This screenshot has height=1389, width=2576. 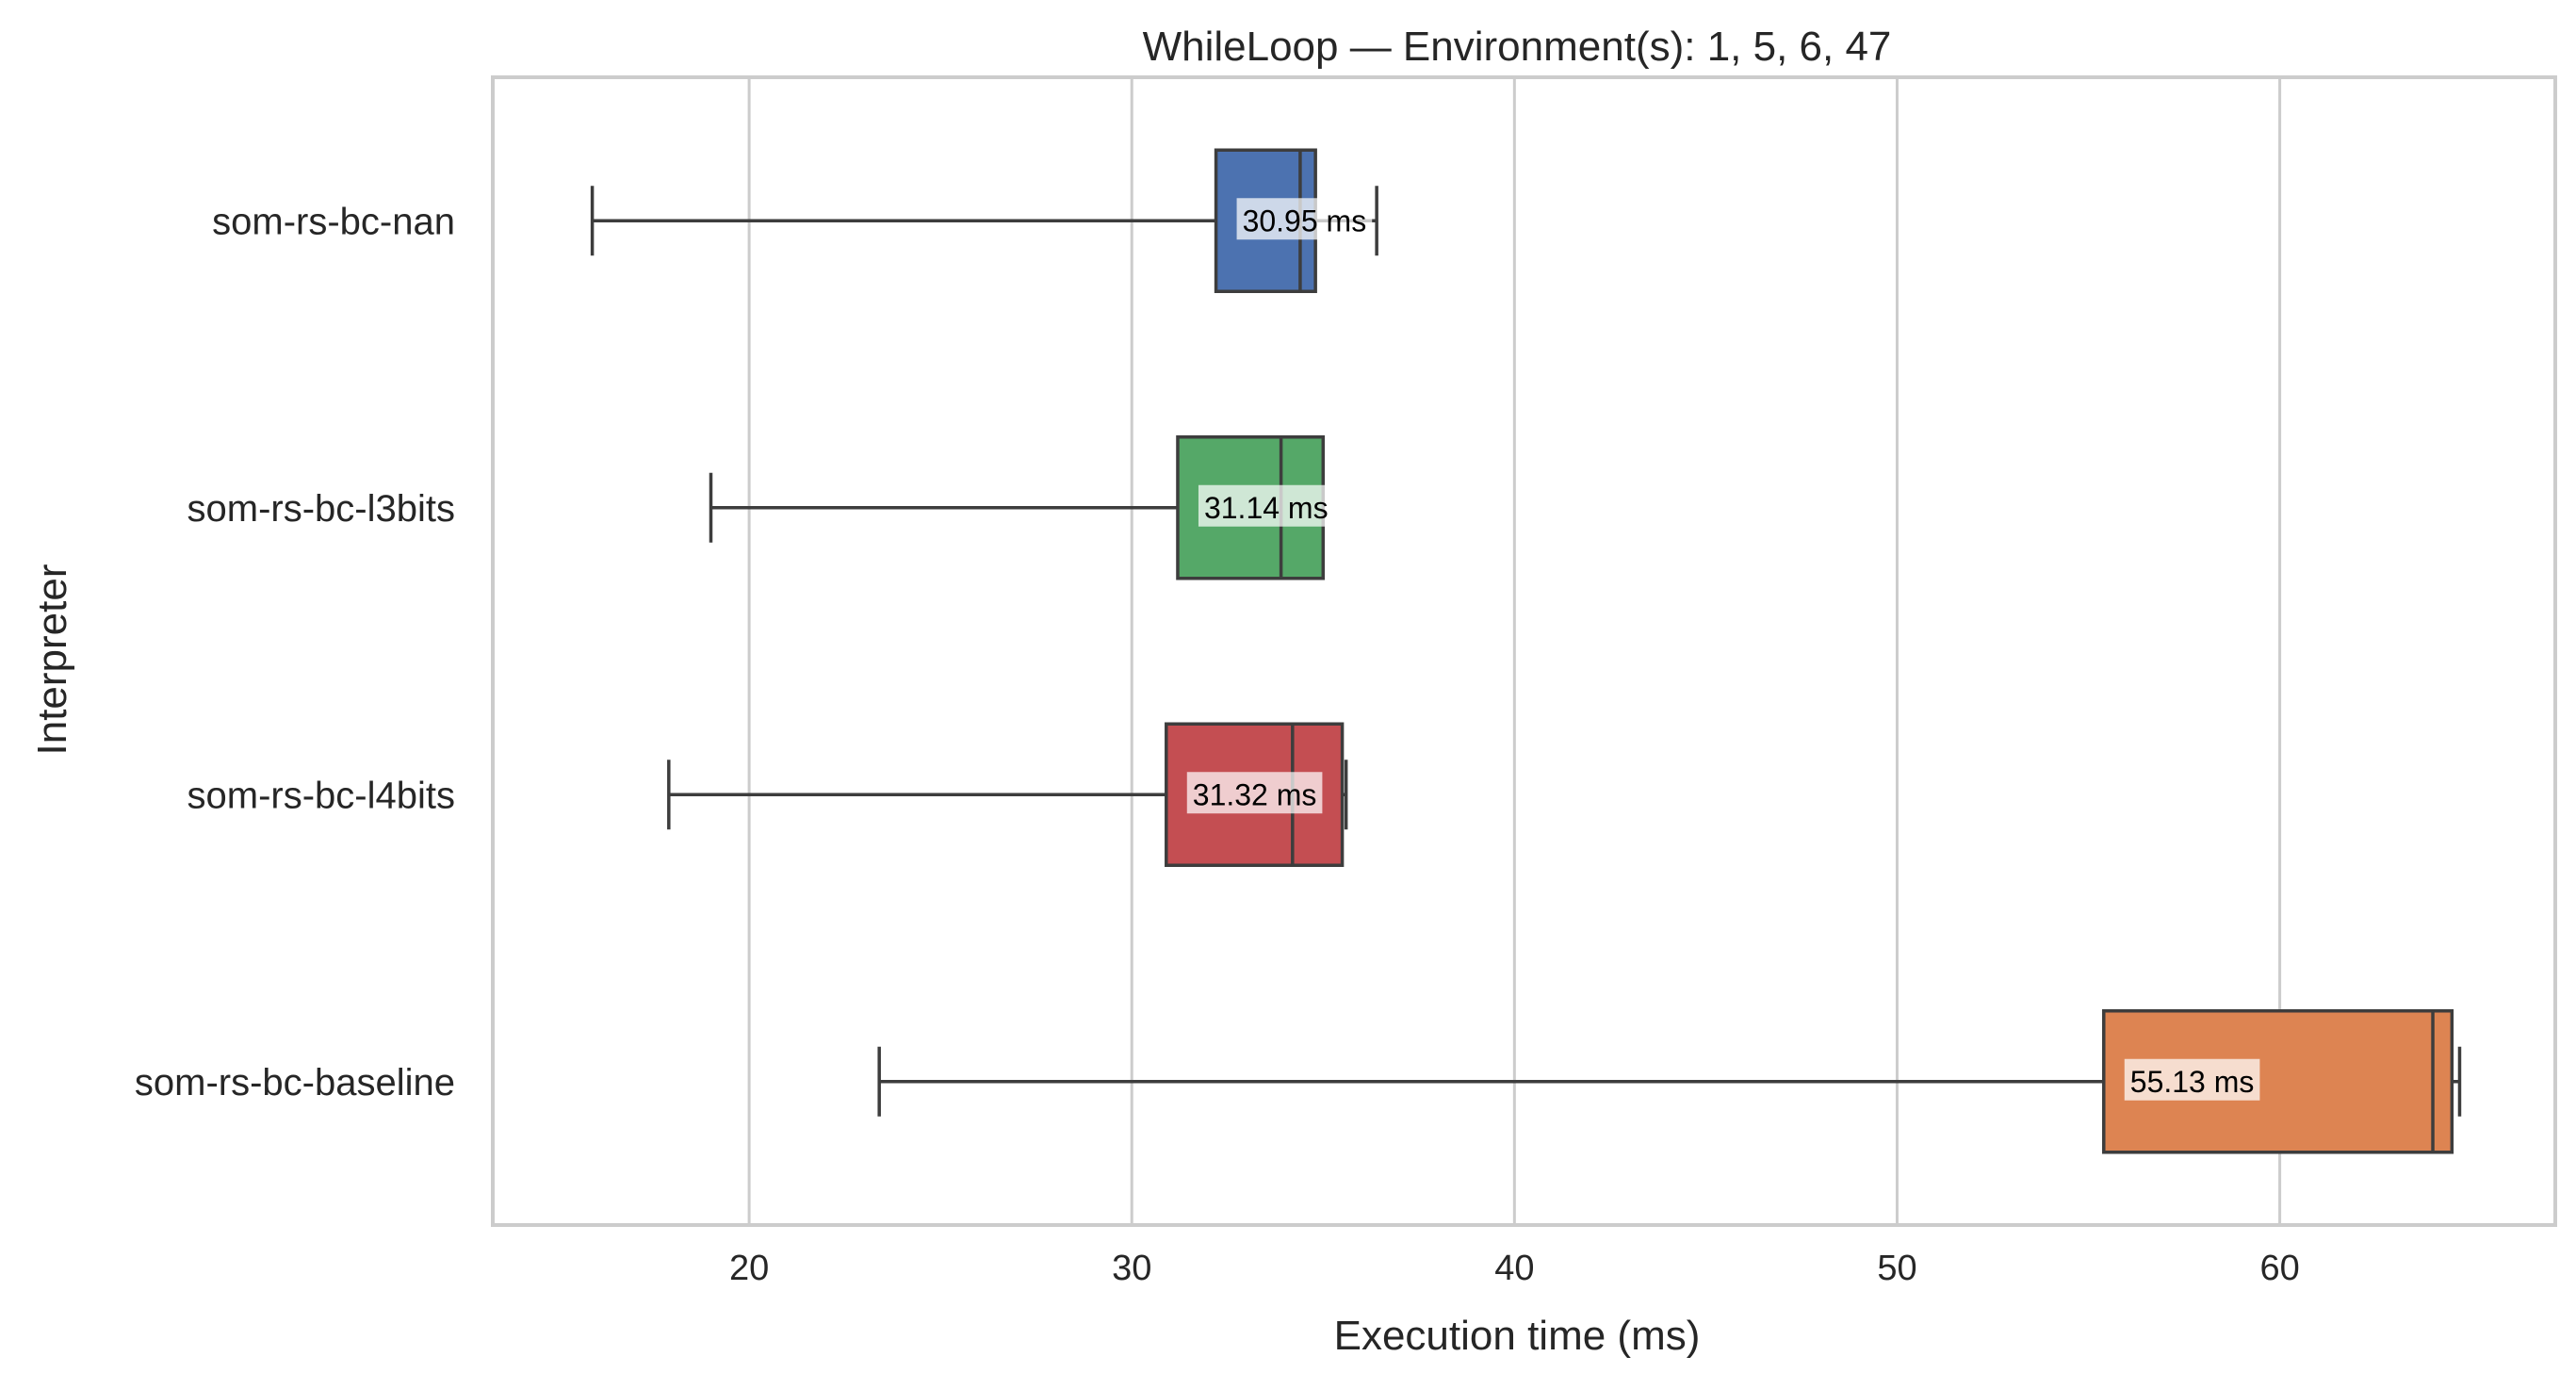 What do you see at coordinates (1517, 47) in the screenshot?
I see `chart-title: WhileLoop — Environment(s): 1, 5, 6, 47` at bounding box center [1517, 47].